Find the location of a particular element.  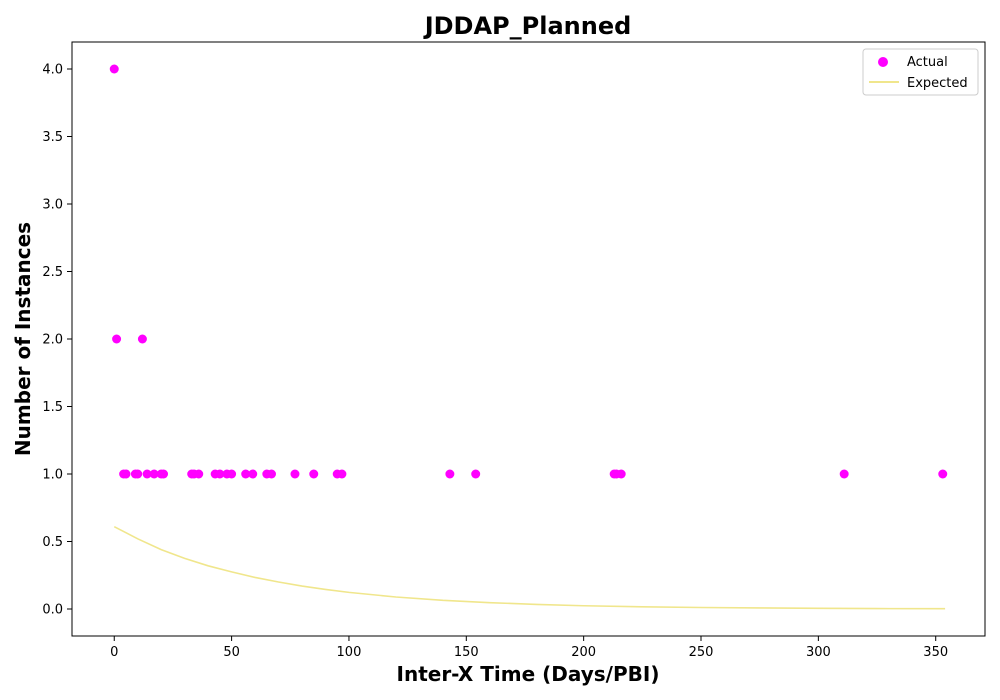

chart-title: JDDAP_Planned is located at coordinates (527, 26).